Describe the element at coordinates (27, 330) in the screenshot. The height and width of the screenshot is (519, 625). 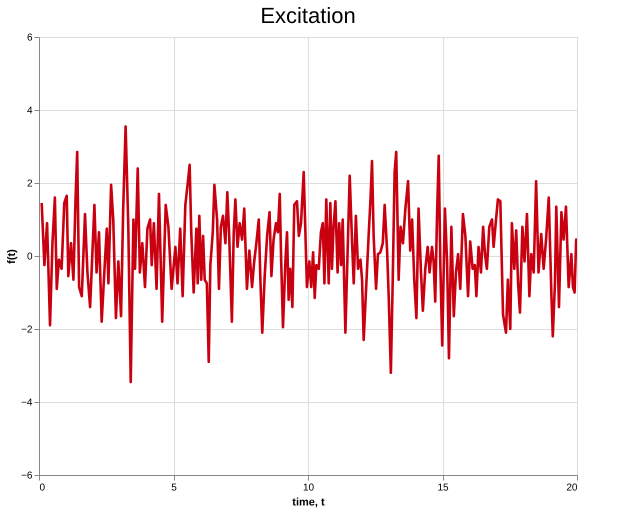
I see `y-tick-label: −2` at that location.